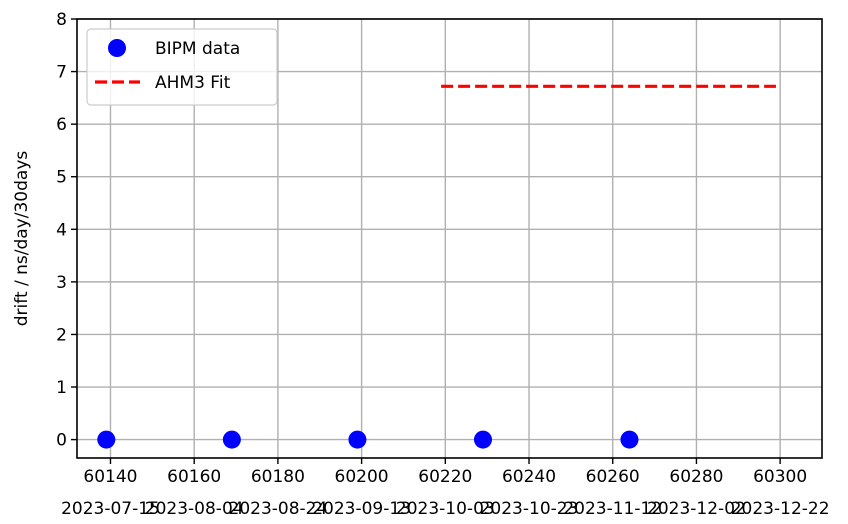 This screenshot has height=524, width=848. What do you see at coordinates (696, 477) in the screenshot?
I see `x-tick-label: 60280` at bounding box center [696, 477].